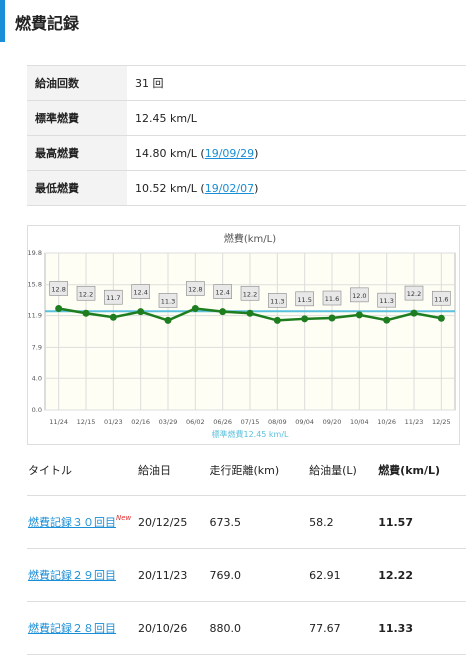 Image resolution: width=466 pixels, height=655 pixels. What do you see at coordinates (149, 83) in the screenshot?
I see `summary-value: 31 回` at bounding box center [149, 83].